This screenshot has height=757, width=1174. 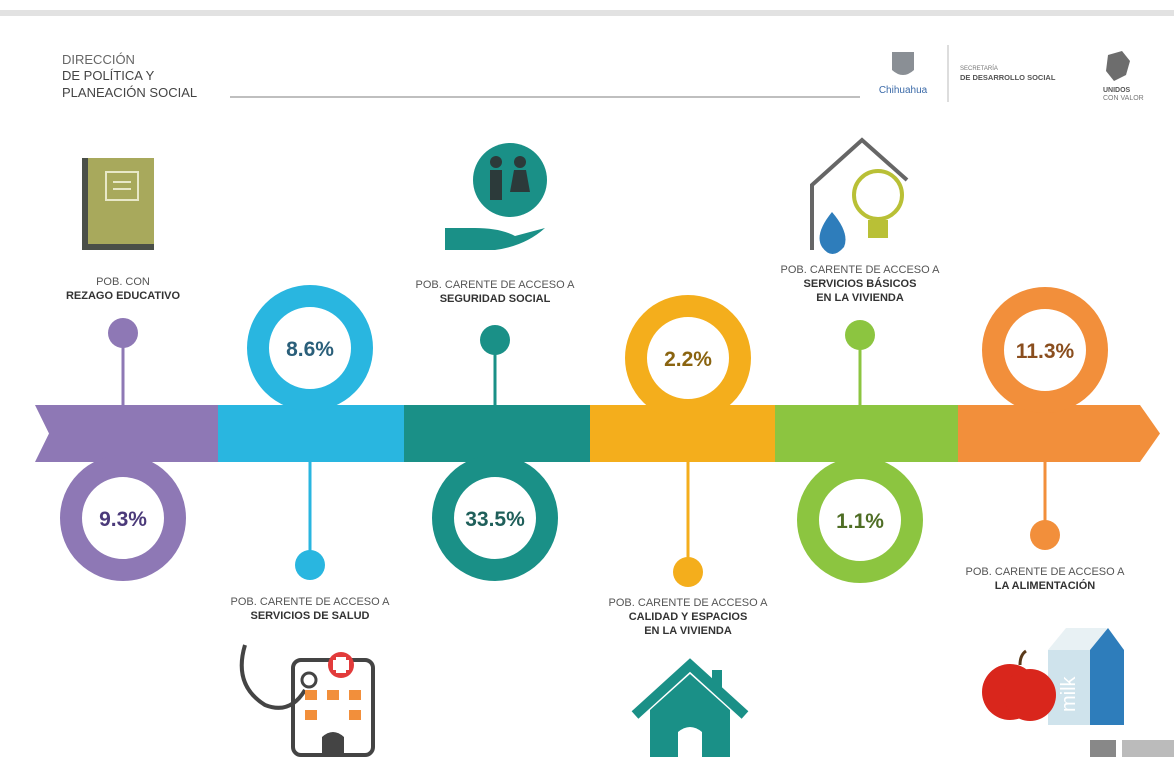 What do you see at coordinates (129, 92) in the screenshot?
I see `header-line: PLANEACIÓN SOCIAL` at bounding box center [129, 92].